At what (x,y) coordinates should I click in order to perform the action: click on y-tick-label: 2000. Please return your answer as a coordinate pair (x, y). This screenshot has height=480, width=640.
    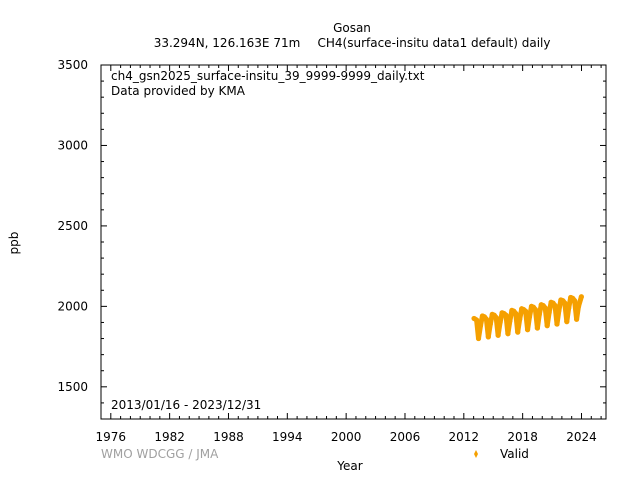
    Looking at the image, I should click on (72, 306).